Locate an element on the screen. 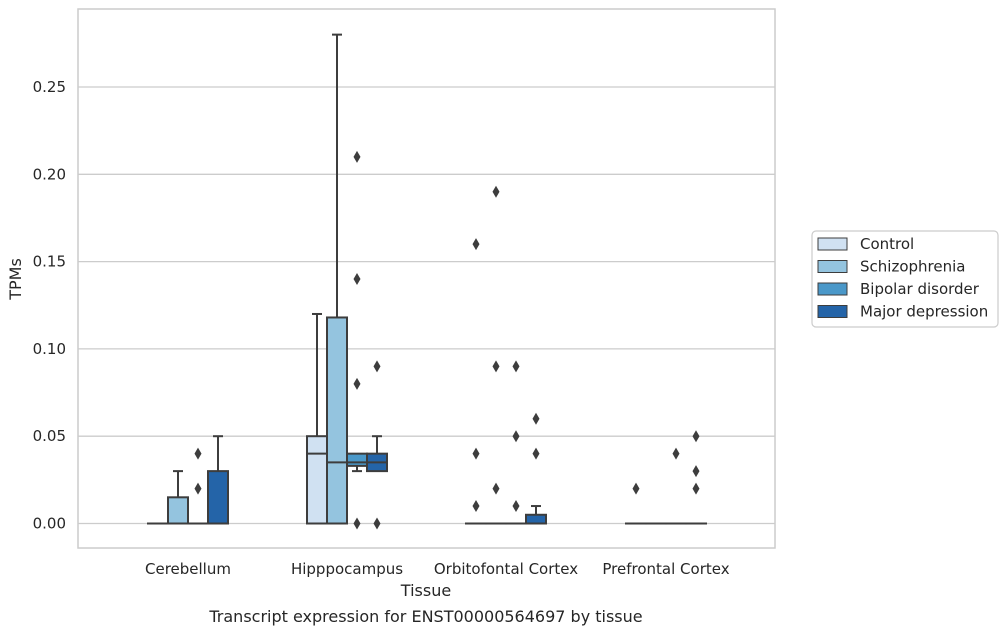 The image size is (1007, 634). legend-label: Major depression is located at coordinates (924, 312).